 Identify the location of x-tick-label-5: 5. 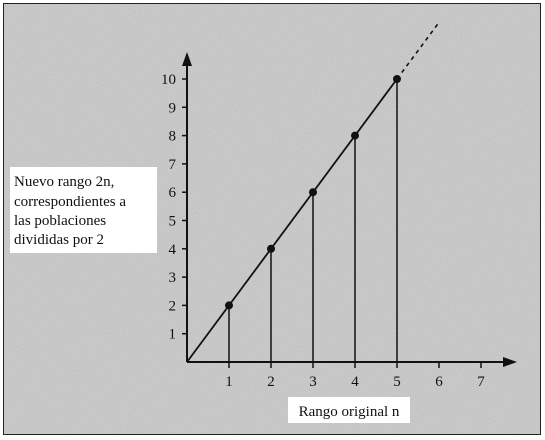
(397, 382).